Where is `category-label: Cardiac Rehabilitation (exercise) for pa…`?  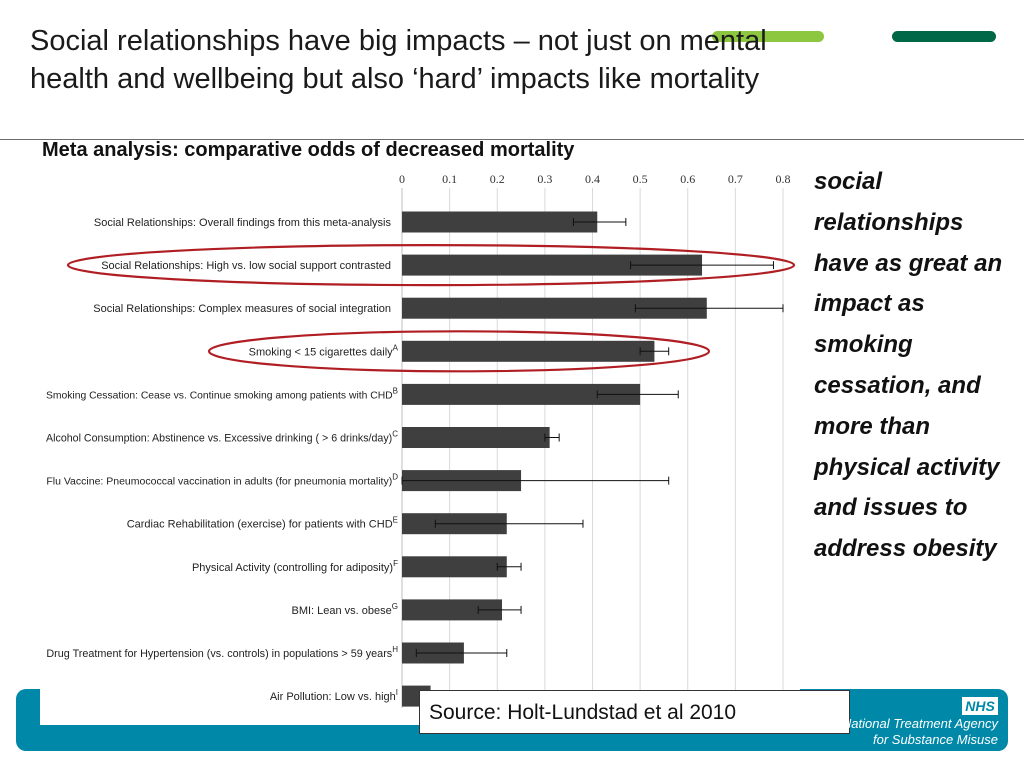
category-label: Cardiac Rehabilitation (exercise) for pa… is located at coordinates (262, 523).